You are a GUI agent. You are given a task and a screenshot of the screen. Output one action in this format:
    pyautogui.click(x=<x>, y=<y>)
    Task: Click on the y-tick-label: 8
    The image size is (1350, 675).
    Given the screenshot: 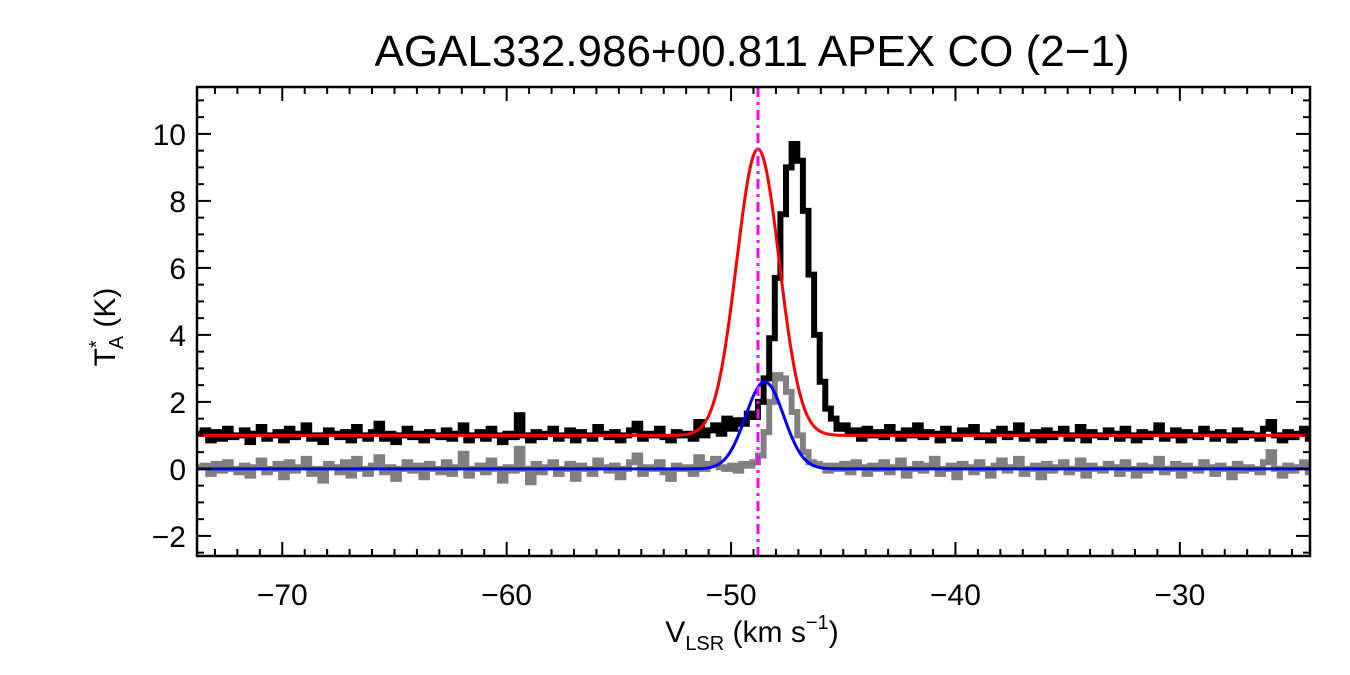 What is the action you would take?
    pyautogui.click(x=177, y=202)
    